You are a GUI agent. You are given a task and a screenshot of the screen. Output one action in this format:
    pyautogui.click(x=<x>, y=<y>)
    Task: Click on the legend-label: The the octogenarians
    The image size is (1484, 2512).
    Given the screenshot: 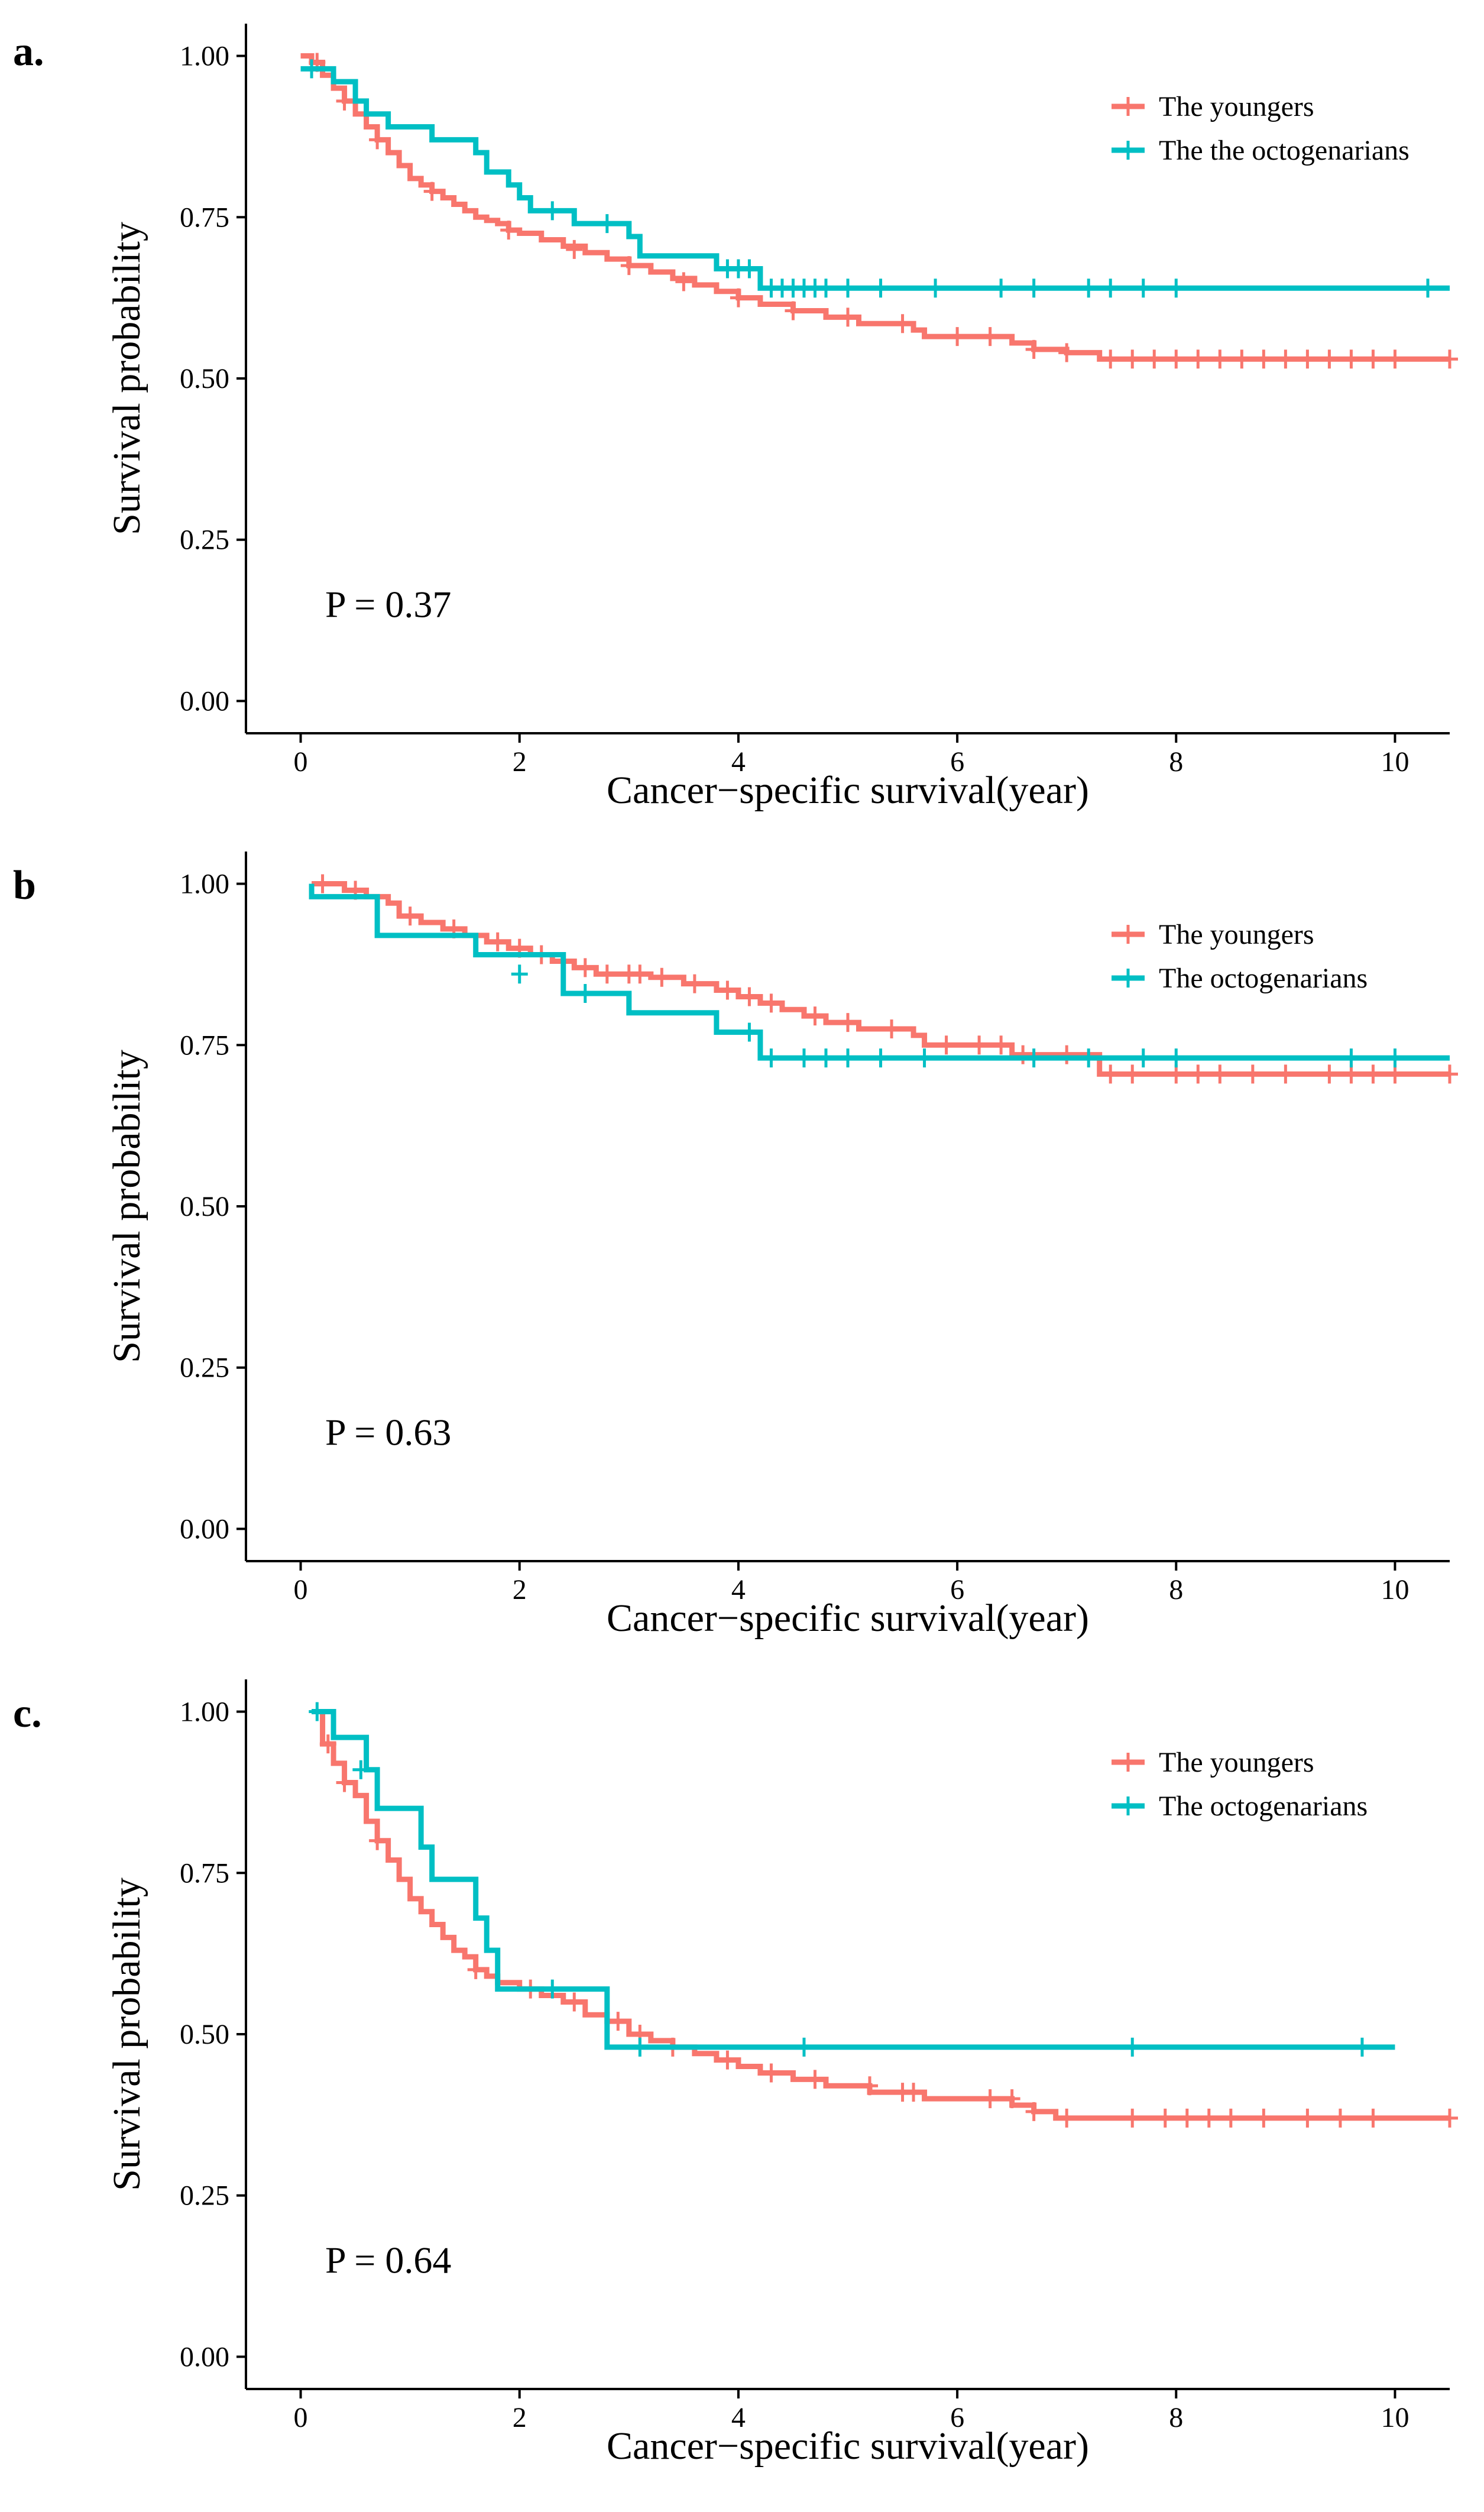 What is the action you would take?
    pyautogui.click(x=1284, y=150)
    